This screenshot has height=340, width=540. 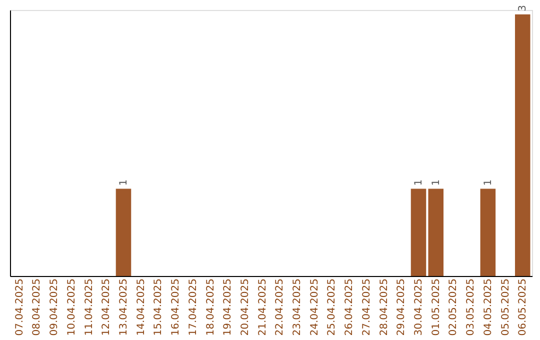 I want to click on x-tick-label: 25.04.2025, so click(x=332, y=307).